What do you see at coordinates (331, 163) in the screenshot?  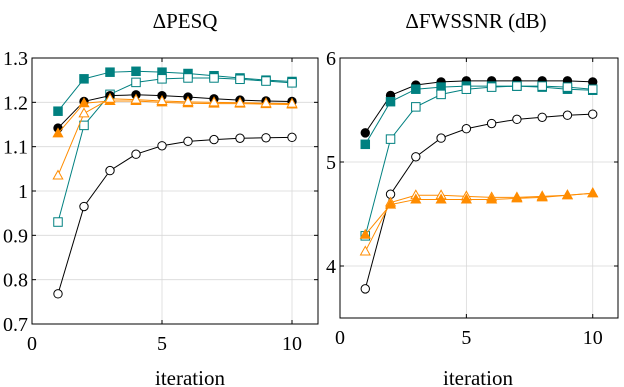 I see `y-tick-label: 5` at bounding box center [331, 163].